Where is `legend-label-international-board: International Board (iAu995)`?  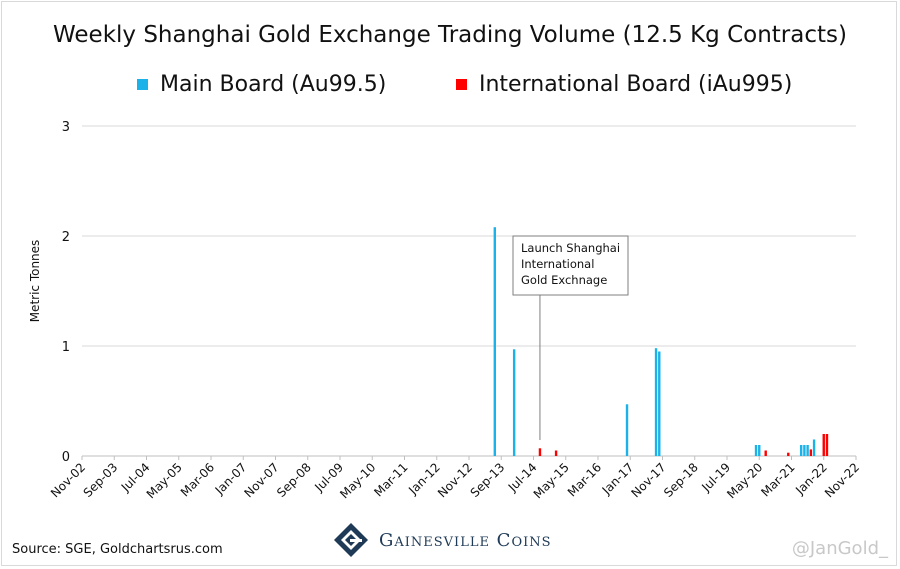
legend-label-international-board: International Board (iAu995) is located at coordinates (636, 84).